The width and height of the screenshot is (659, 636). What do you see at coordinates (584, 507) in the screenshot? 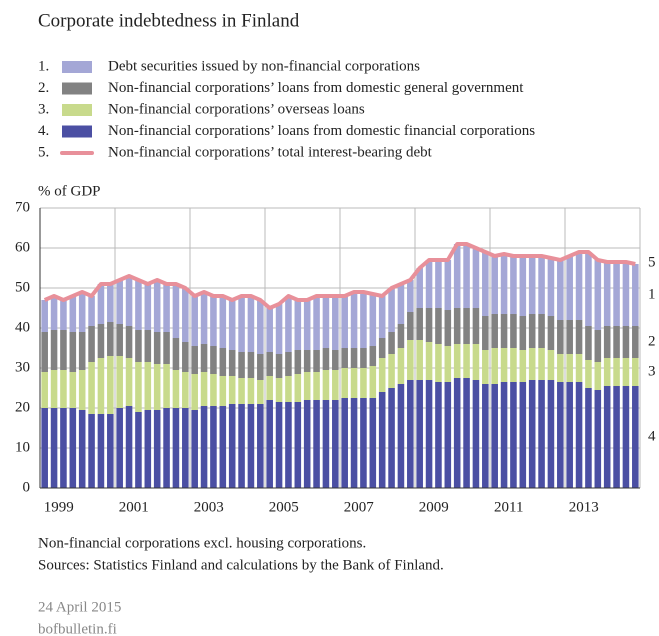
I see `x-tick-label: 2013` at bounding box center [584, 507].